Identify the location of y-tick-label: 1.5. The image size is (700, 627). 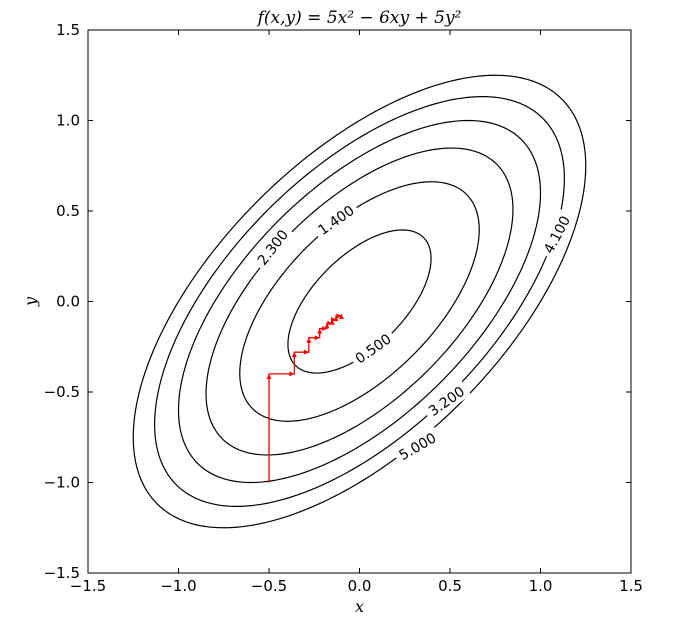
(68, 30).